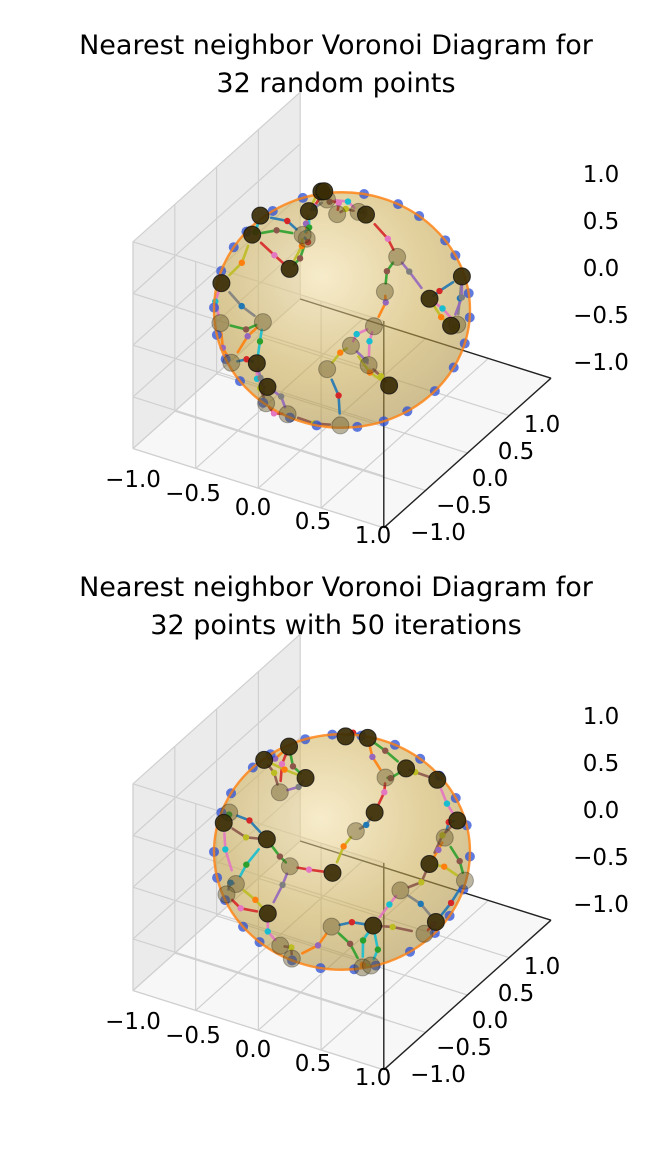 The image size is (664, 1162). Describe the element at coordinates (601, 764) in the screenshot. I see `z-tick-label: 0.5` at that location.